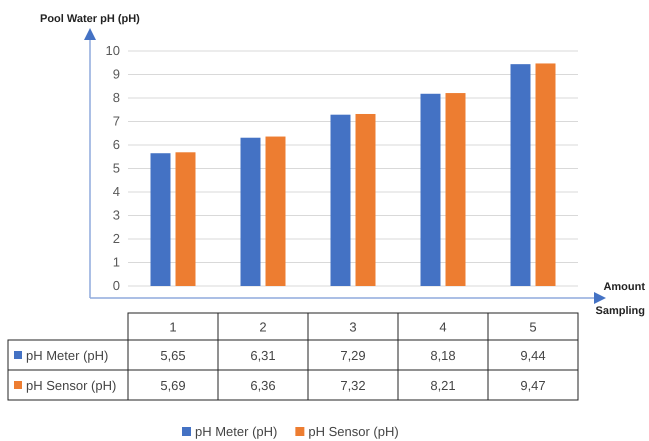  I want to click on data-label: 5,69, so click(173, 385).